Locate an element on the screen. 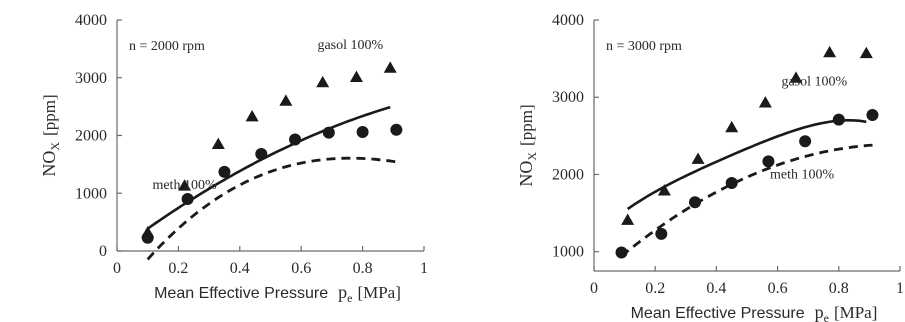 This screenshot has height=322, width=905. rpm-annotation: n = 2000 rpm is located at coordinates (167, 46).